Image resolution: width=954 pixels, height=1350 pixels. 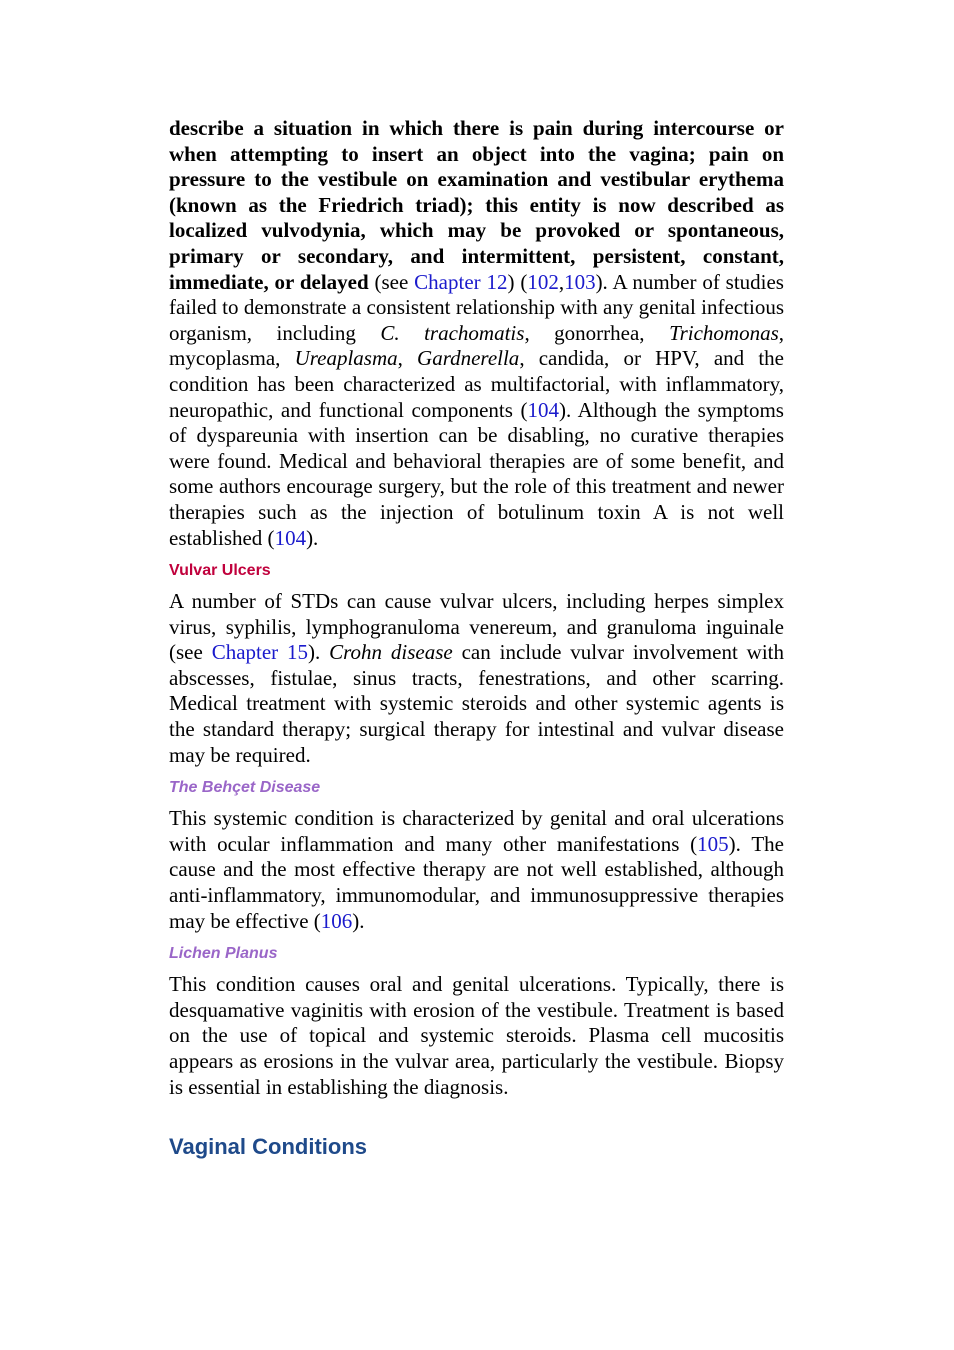 I want to click on link: 103, so click(x=580, y=281).